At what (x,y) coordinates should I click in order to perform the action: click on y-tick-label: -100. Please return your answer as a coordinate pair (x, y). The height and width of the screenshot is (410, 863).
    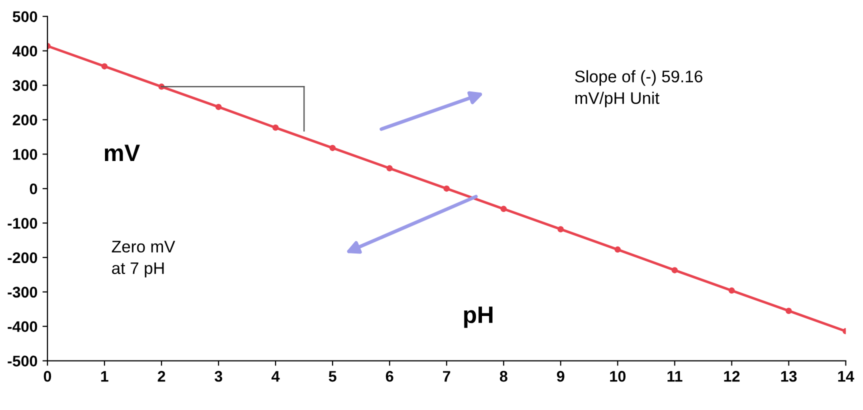
    Looking at the image, I should click on (23, 223).